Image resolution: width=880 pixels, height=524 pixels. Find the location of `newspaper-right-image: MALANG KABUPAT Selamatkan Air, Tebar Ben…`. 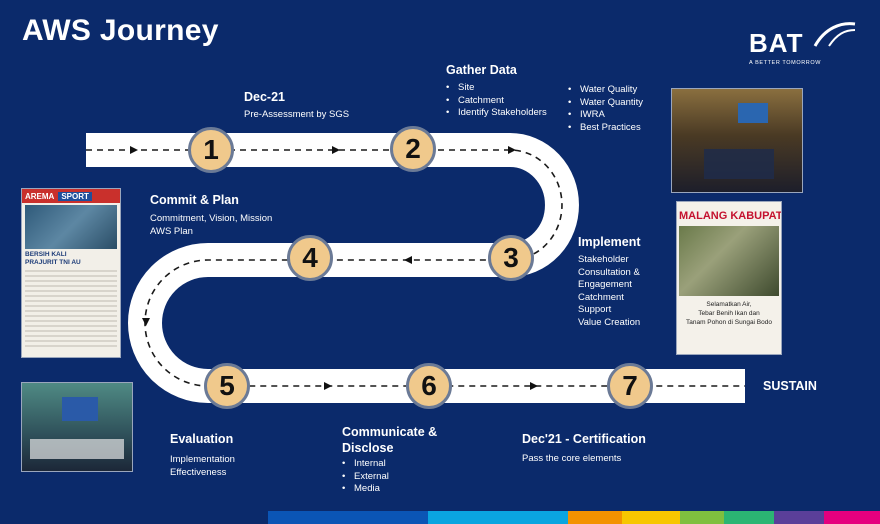

newspaper-right-image: MALANG KABUPAT Selamatkan Air, Tebar Ben… is located at coordinates (729, 278).